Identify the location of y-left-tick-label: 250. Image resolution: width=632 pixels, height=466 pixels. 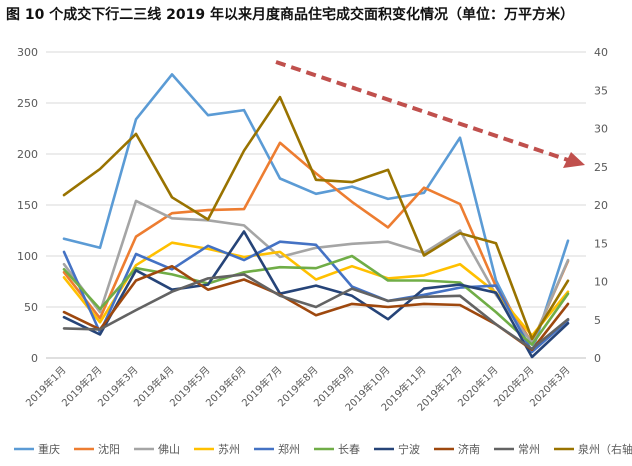
(27, 103).